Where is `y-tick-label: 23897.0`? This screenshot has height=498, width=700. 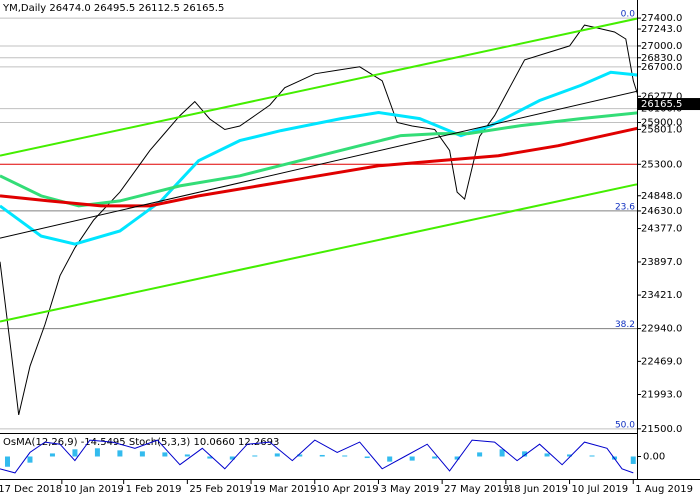
y-tick-label: 23897.0 is located at coordinates (661, 262).